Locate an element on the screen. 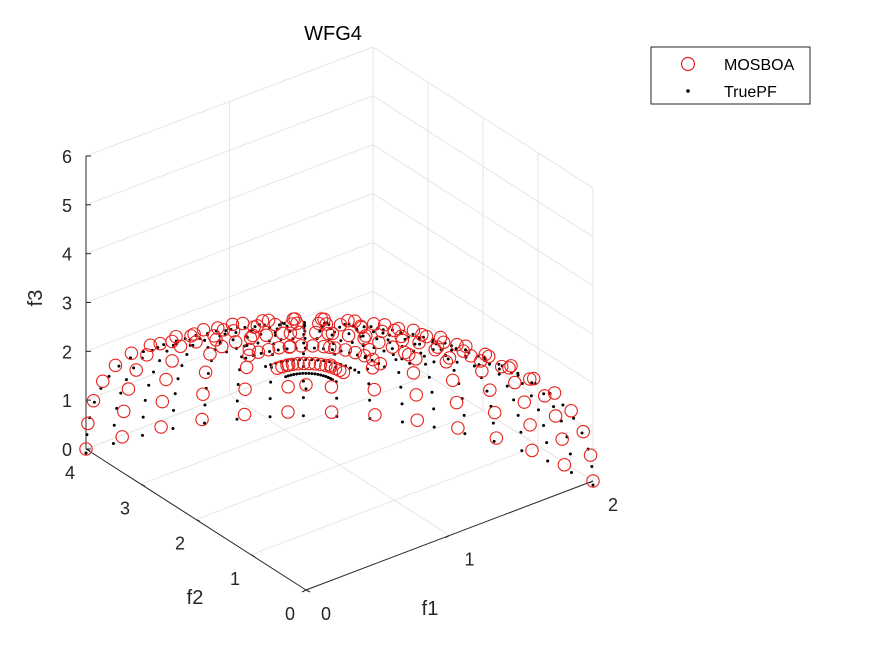 This screenshot has width=875, height=656. x-tick-mark is located at coordinates (304, 591).